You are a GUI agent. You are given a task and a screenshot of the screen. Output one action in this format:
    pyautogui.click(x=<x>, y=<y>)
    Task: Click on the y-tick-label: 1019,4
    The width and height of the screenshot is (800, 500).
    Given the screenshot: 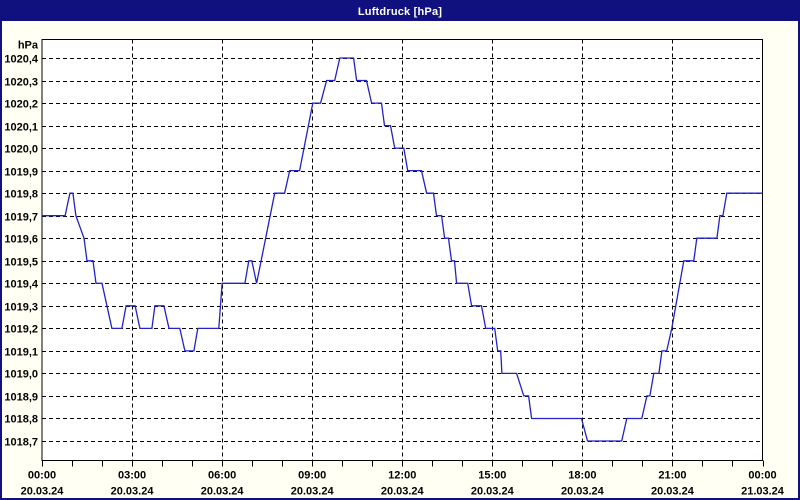 What is the action you would take?
    pyautogui.click(x=21, y=285)
    